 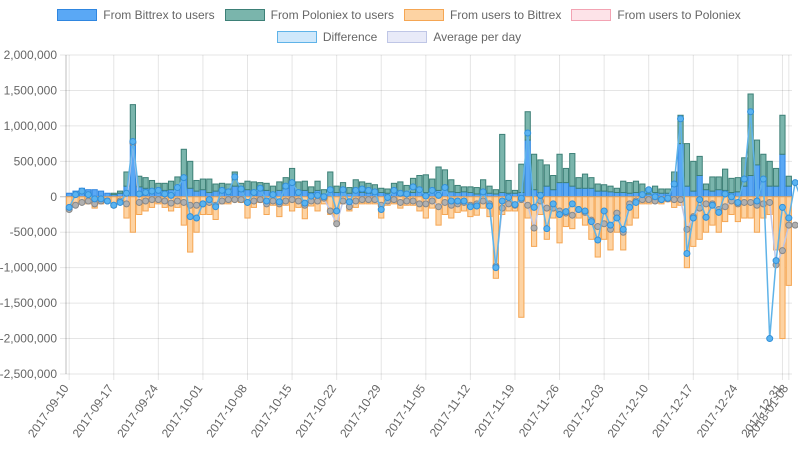 I want to click on legend-item-from-bittrex-to-users: From Bittrex to users, so click(x=136, y=15).